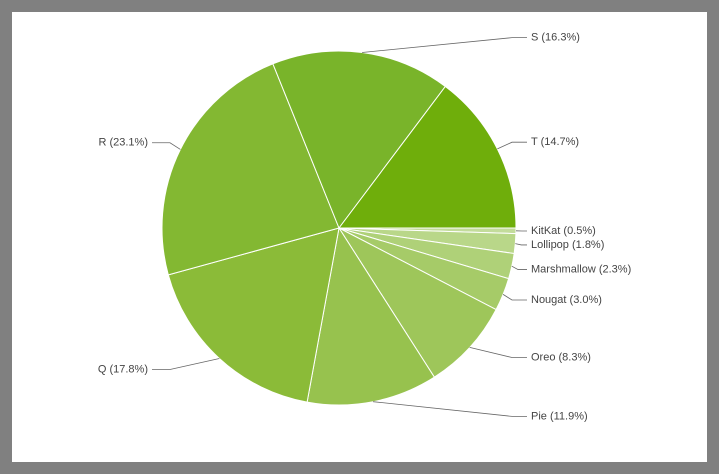  I want to click on slice-label: S (16.3%), so click(555, 38).